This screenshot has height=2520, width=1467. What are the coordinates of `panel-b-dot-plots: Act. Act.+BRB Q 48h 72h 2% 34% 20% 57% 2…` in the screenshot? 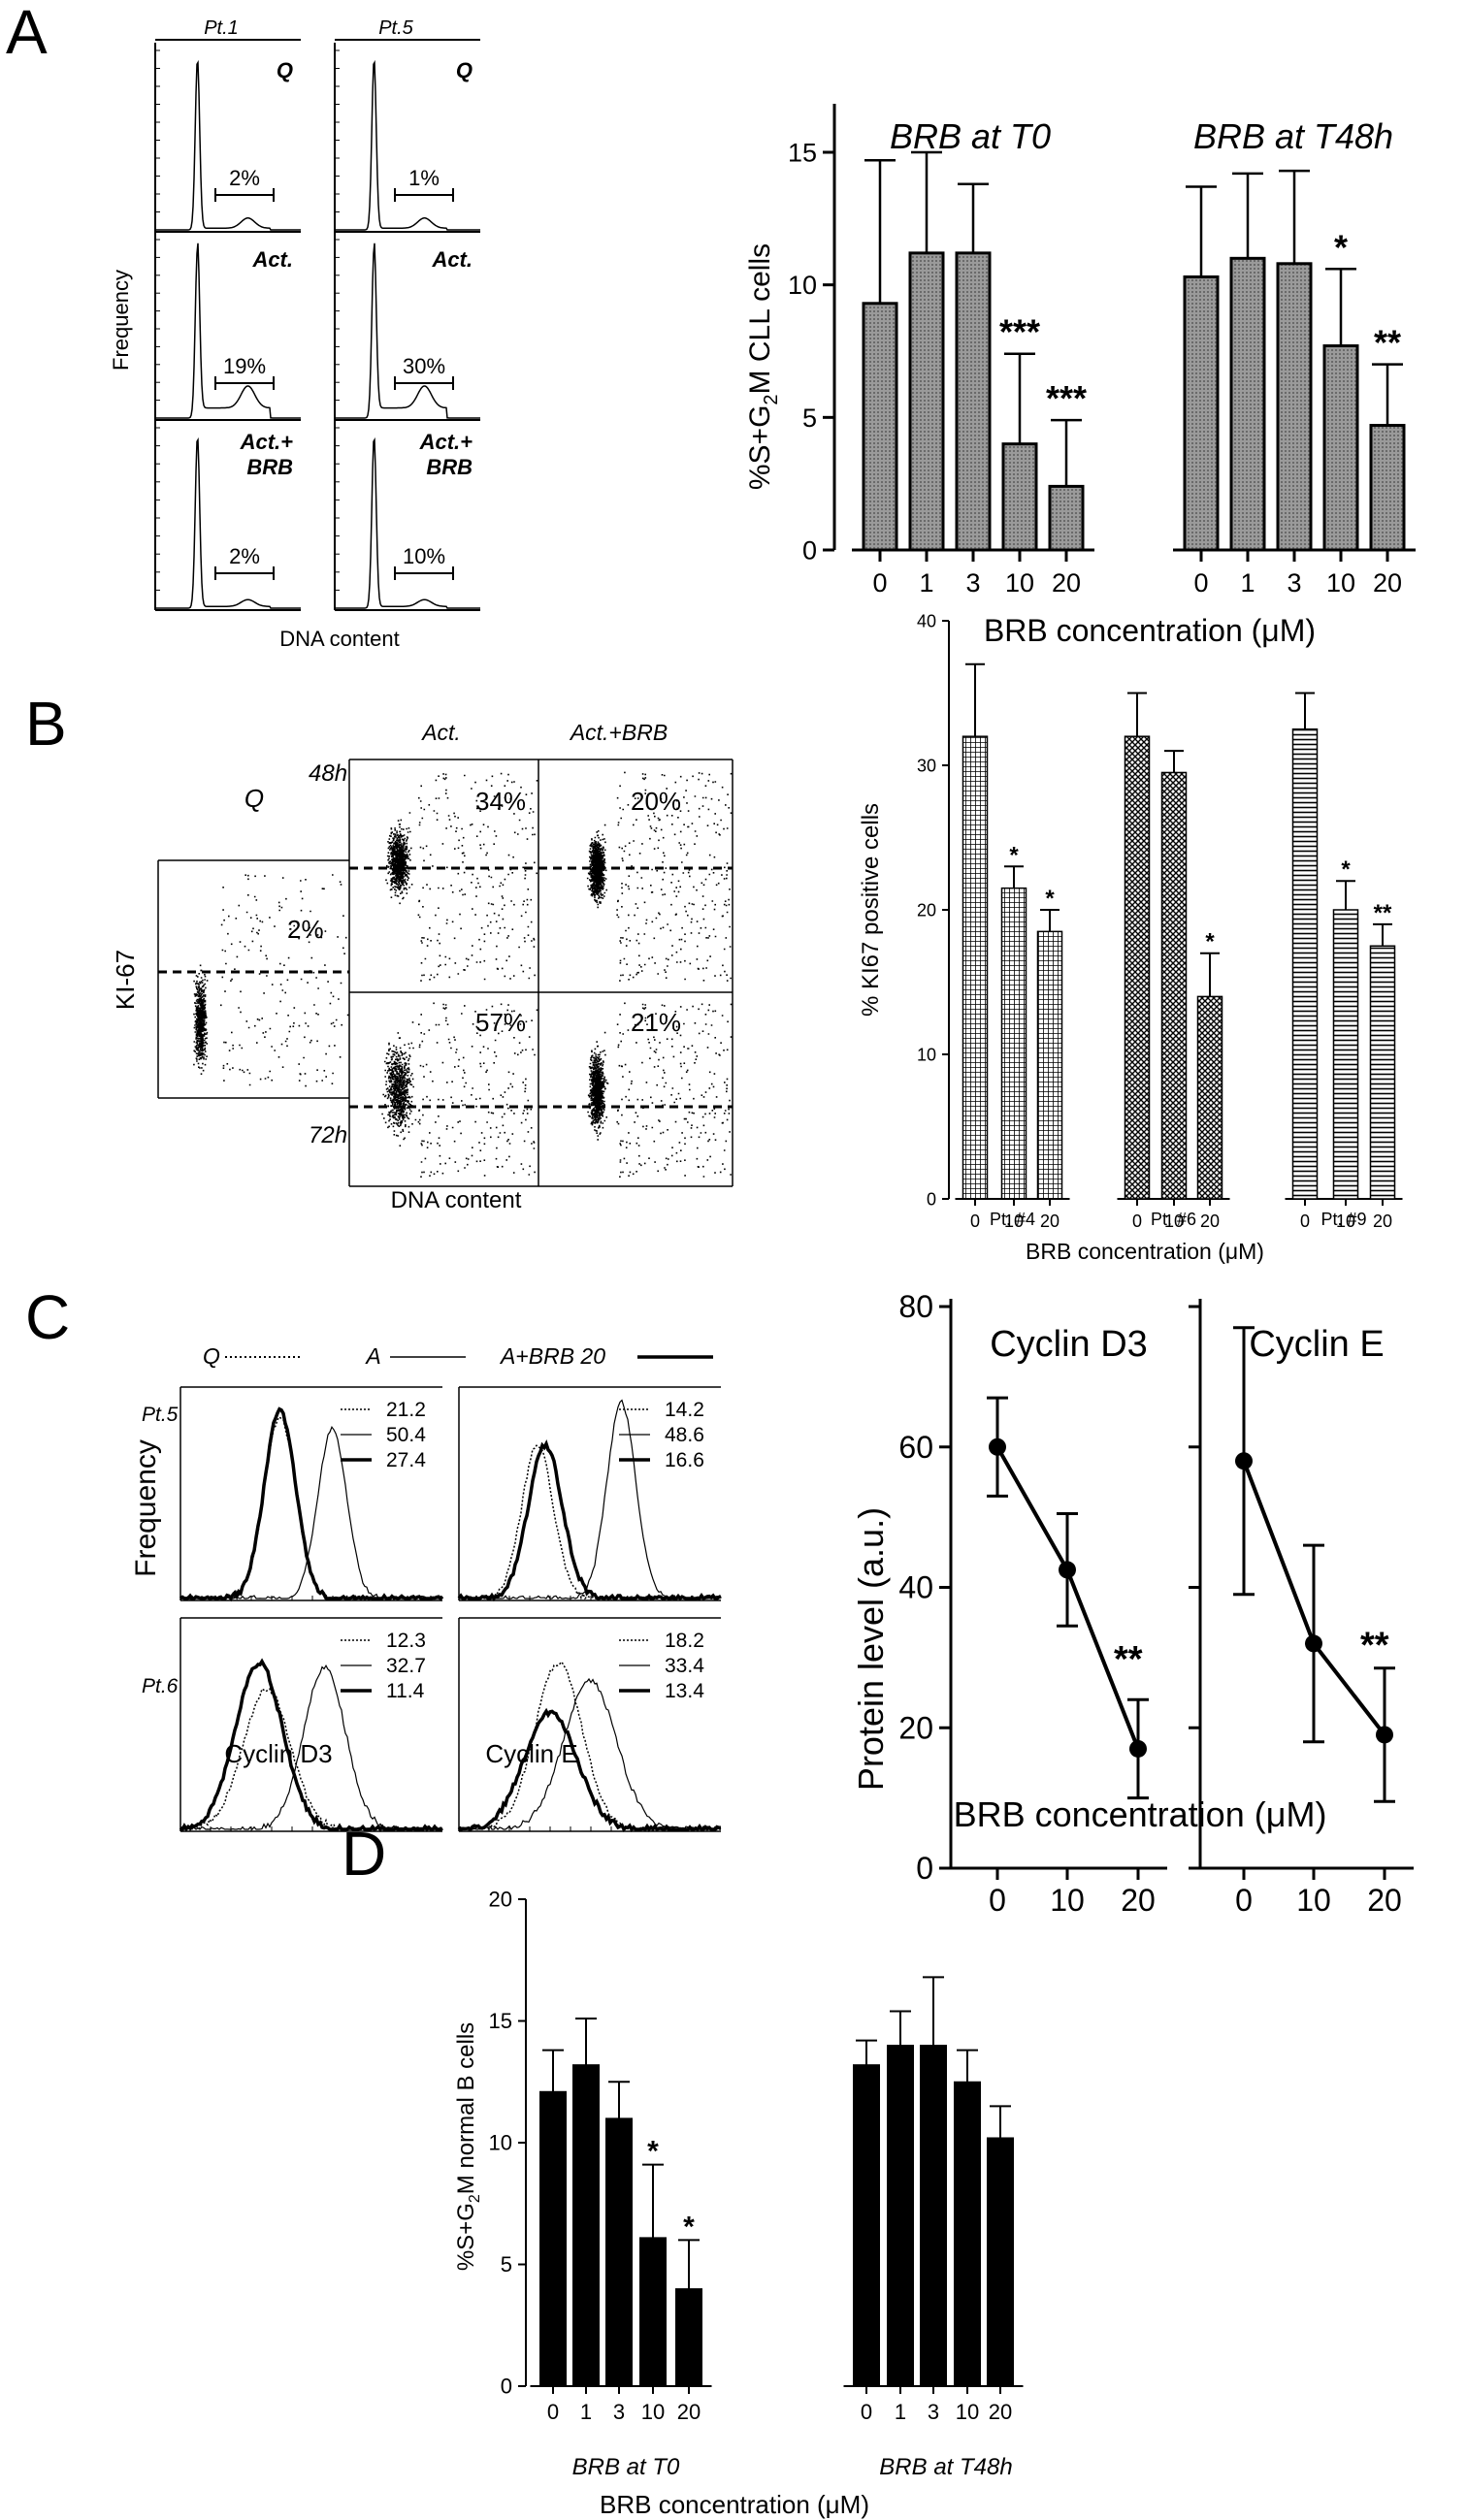 It's located at (423, 966).